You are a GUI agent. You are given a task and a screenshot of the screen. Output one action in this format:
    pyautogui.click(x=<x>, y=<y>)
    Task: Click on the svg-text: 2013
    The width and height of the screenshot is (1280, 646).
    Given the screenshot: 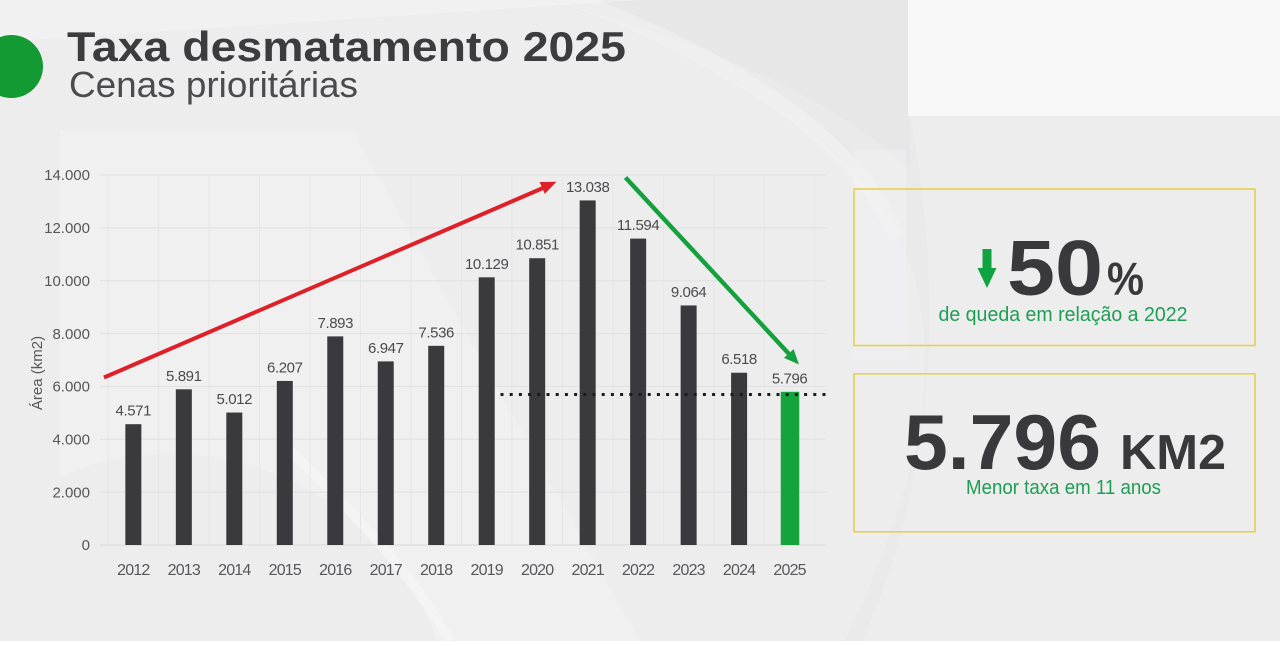 What is the action you would take?
    pyautogui.click(x=184, y=570)
    